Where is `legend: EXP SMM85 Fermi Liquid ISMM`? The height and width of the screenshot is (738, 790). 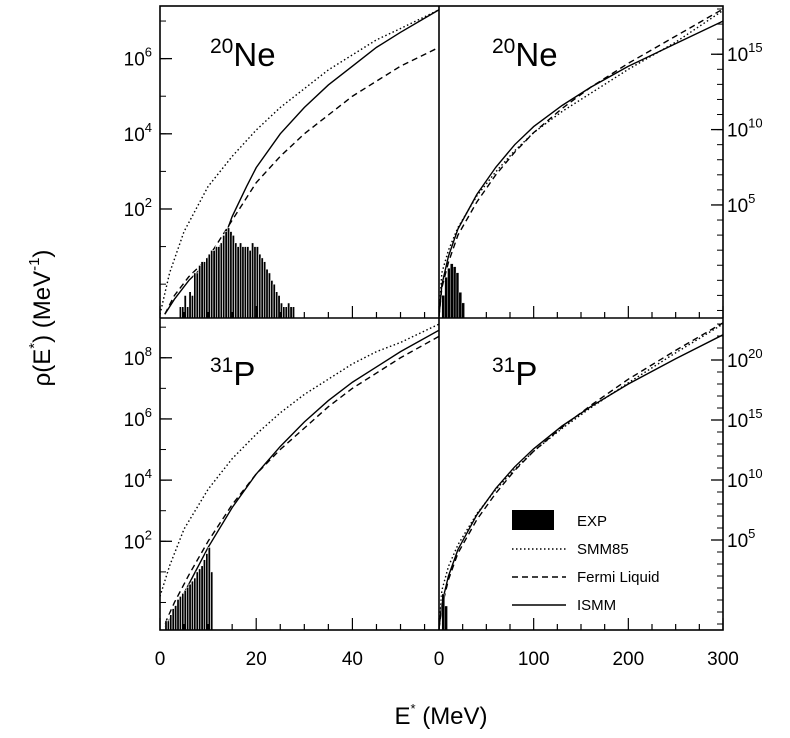 legend: EXP SMM85 Fermi Liquid ISMM is located at coordinates (586, 562).